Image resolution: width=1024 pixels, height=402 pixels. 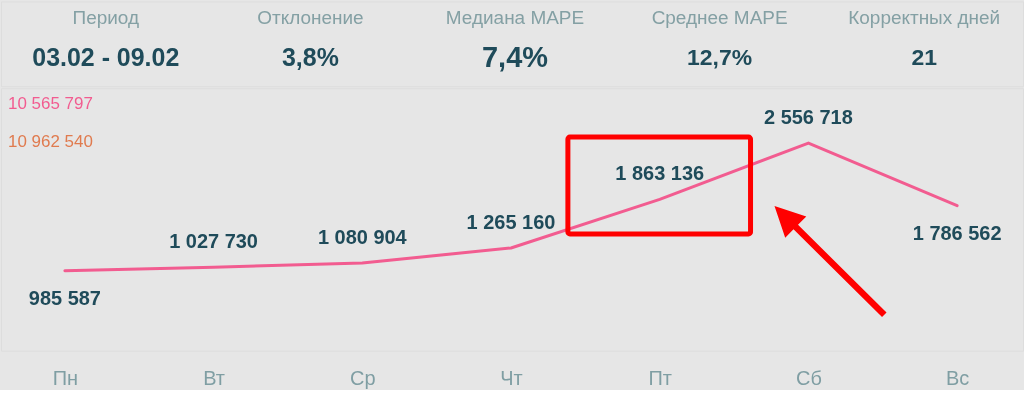 I want to click on x-tick-label: Ср, so click(x=363, y=378).